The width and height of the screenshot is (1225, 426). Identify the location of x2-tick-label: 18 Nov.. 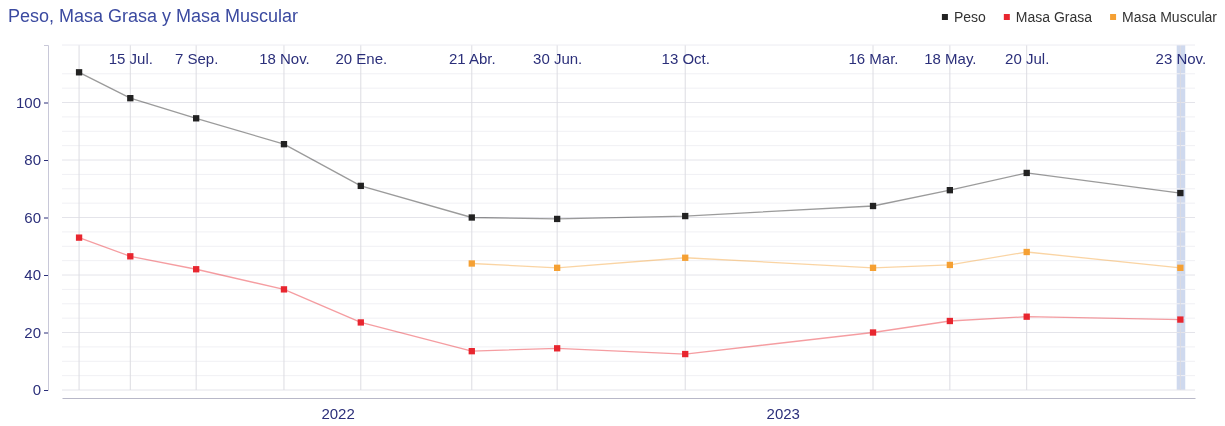
(284, 58).